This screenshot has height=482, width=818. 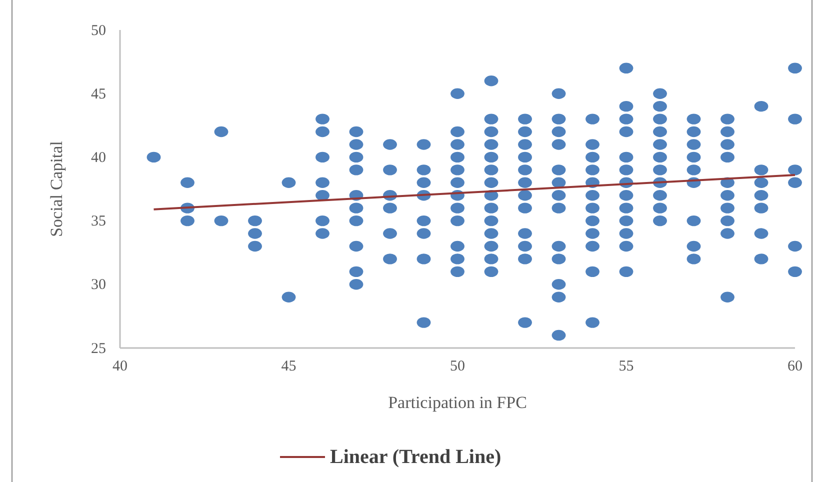 I want to click on y-tick-label: 40, so click(x=98, y=158).